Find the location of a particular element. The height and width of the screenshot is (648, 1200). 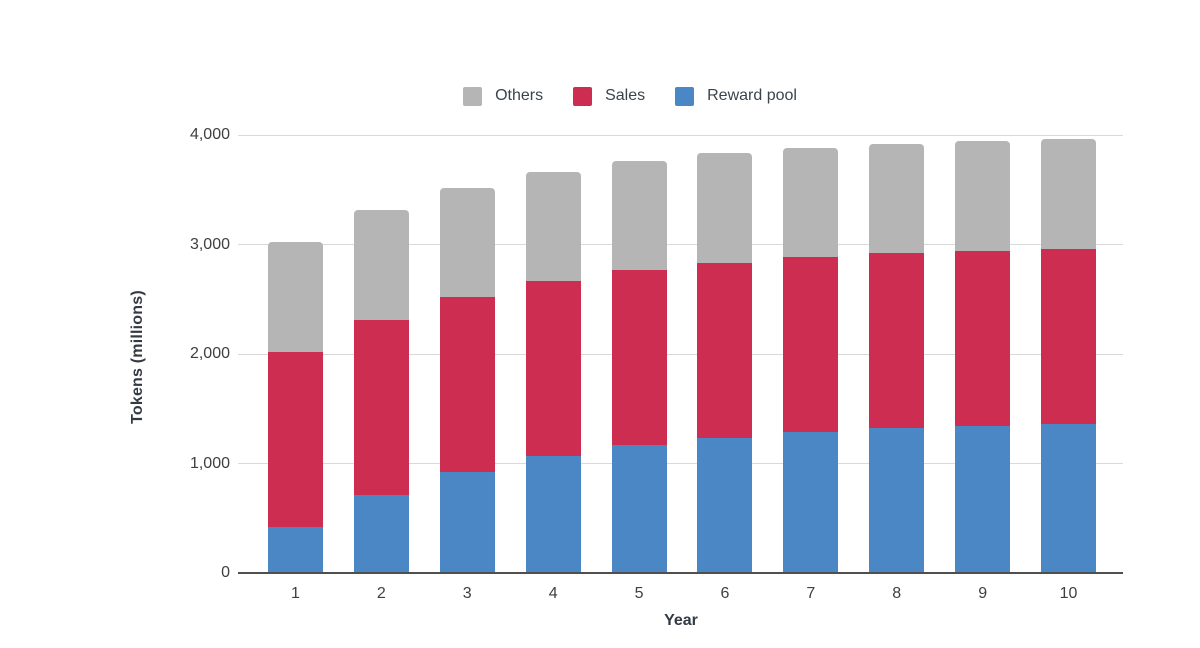

bar-year-10-others is located at coordinates (1069, 194).